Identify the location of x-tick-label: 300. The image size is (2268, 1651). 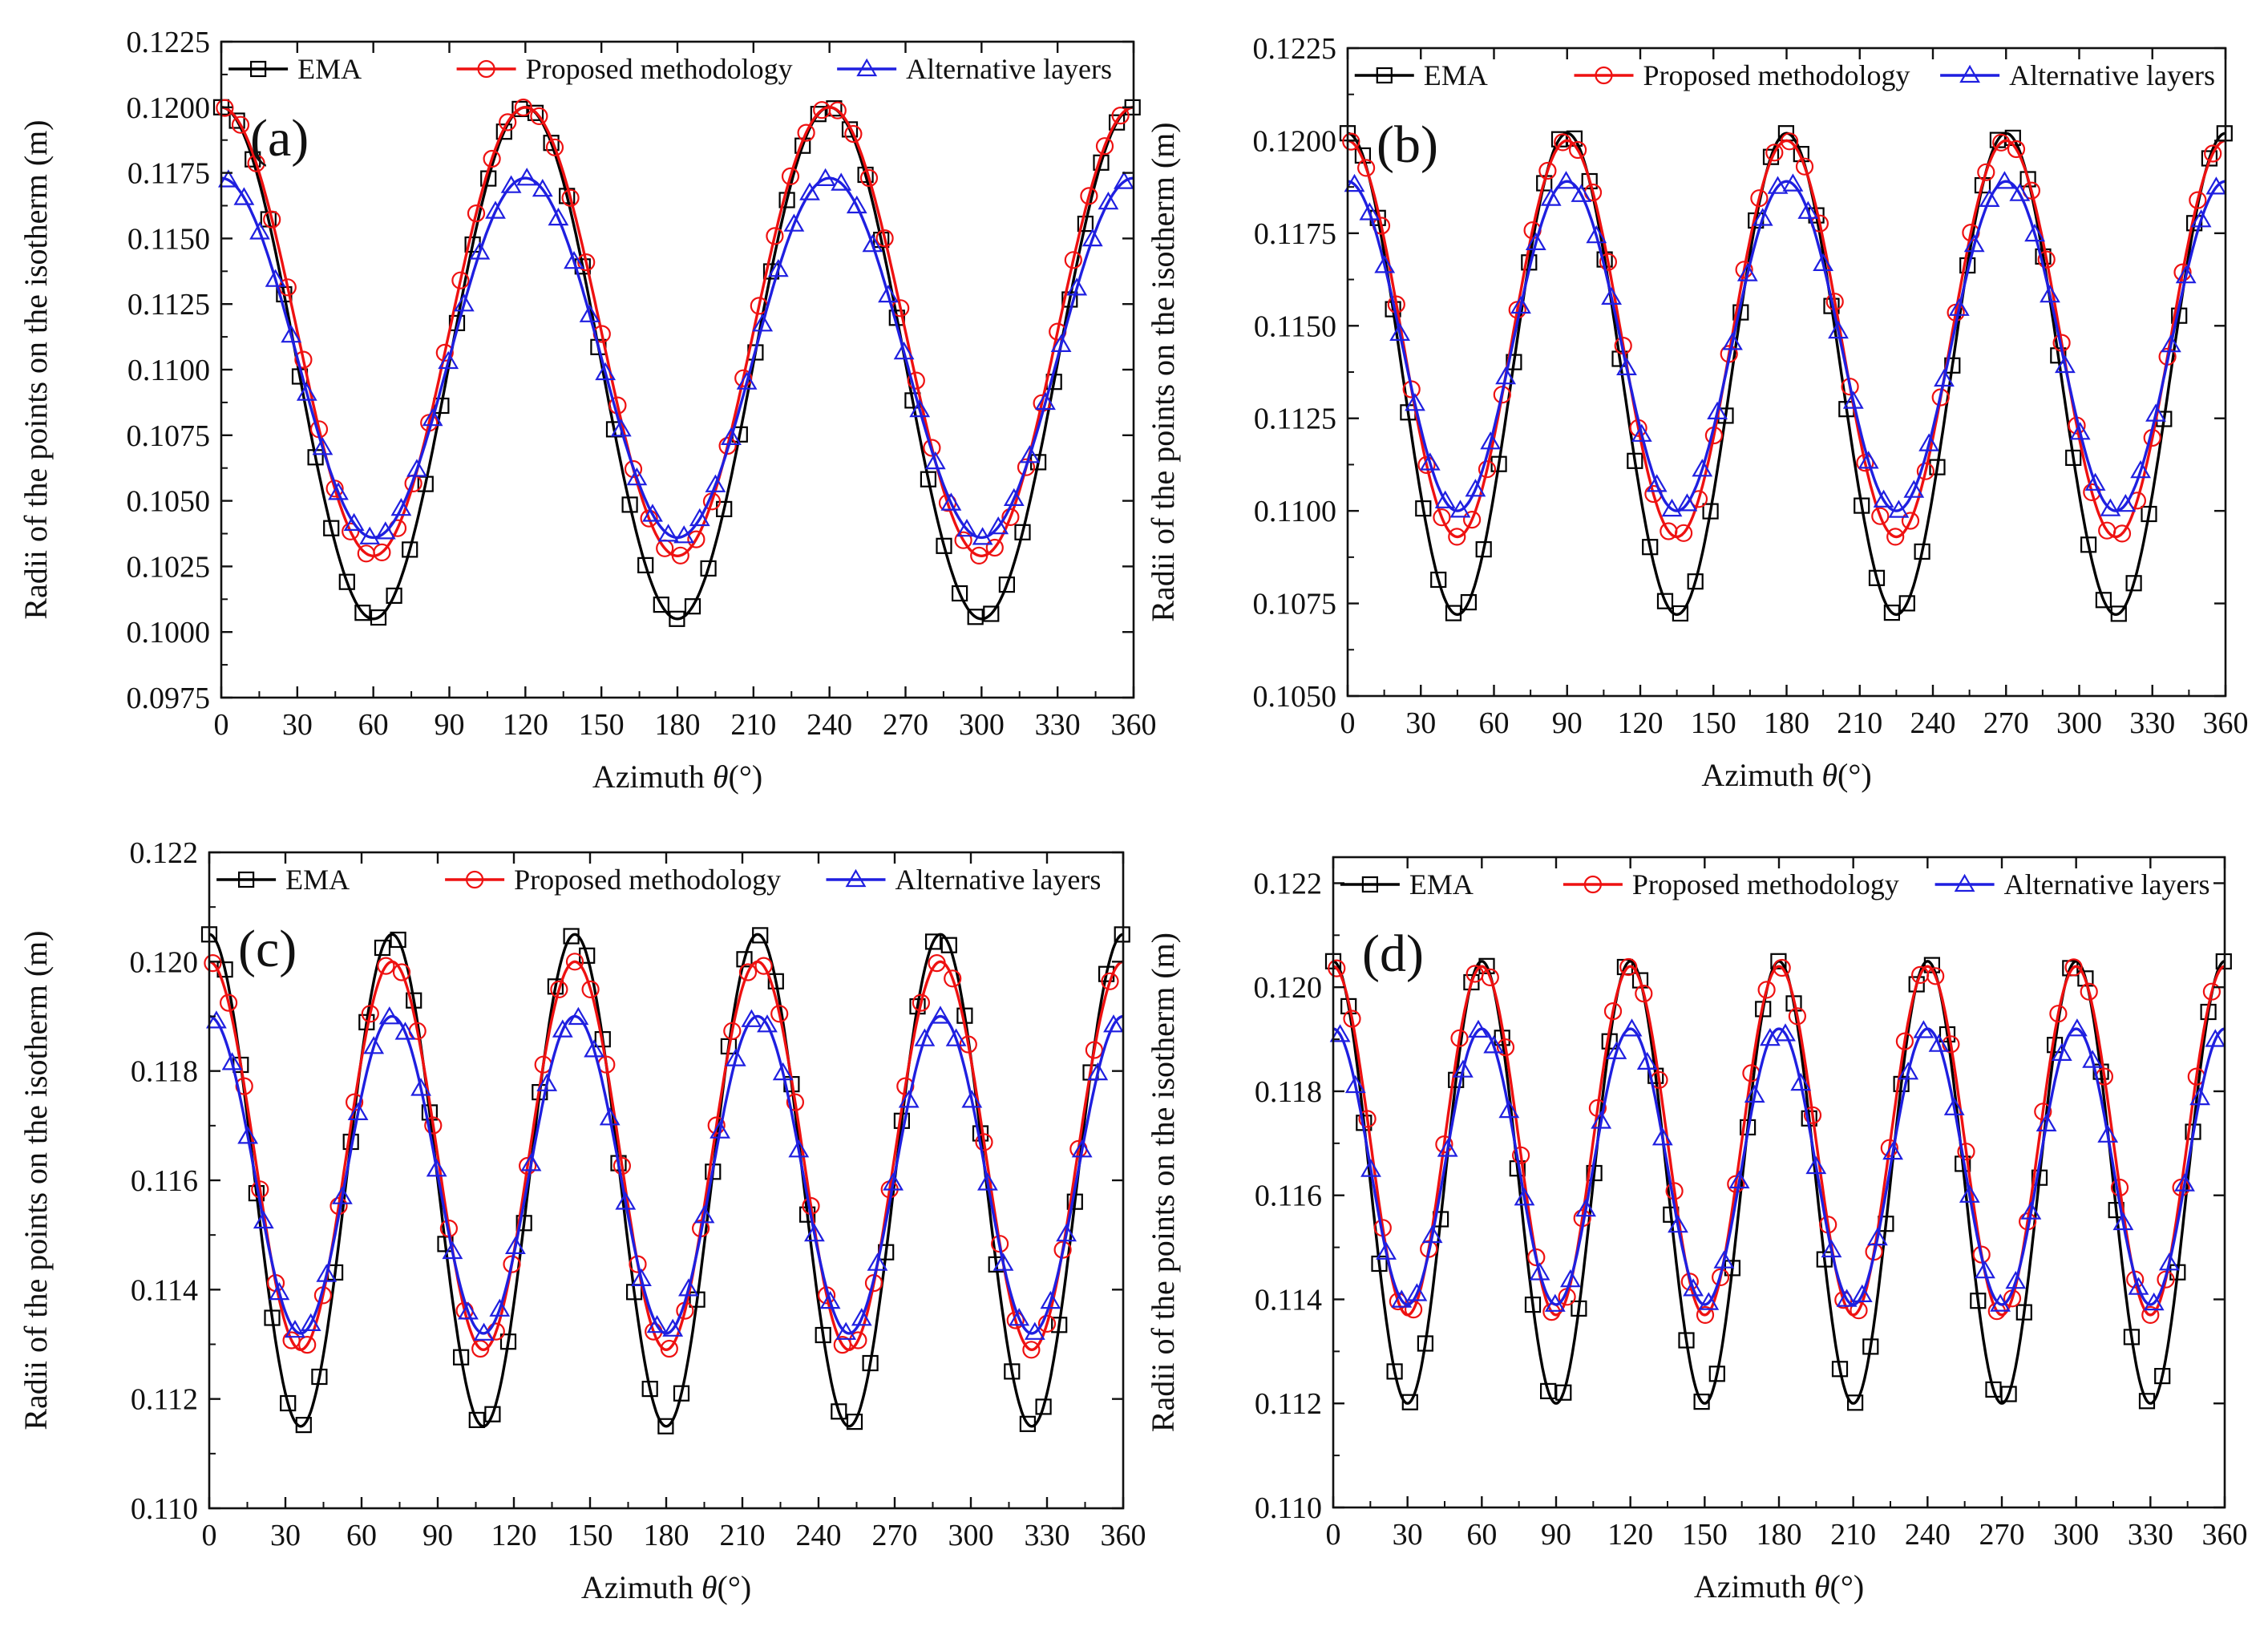
(971, 1535).